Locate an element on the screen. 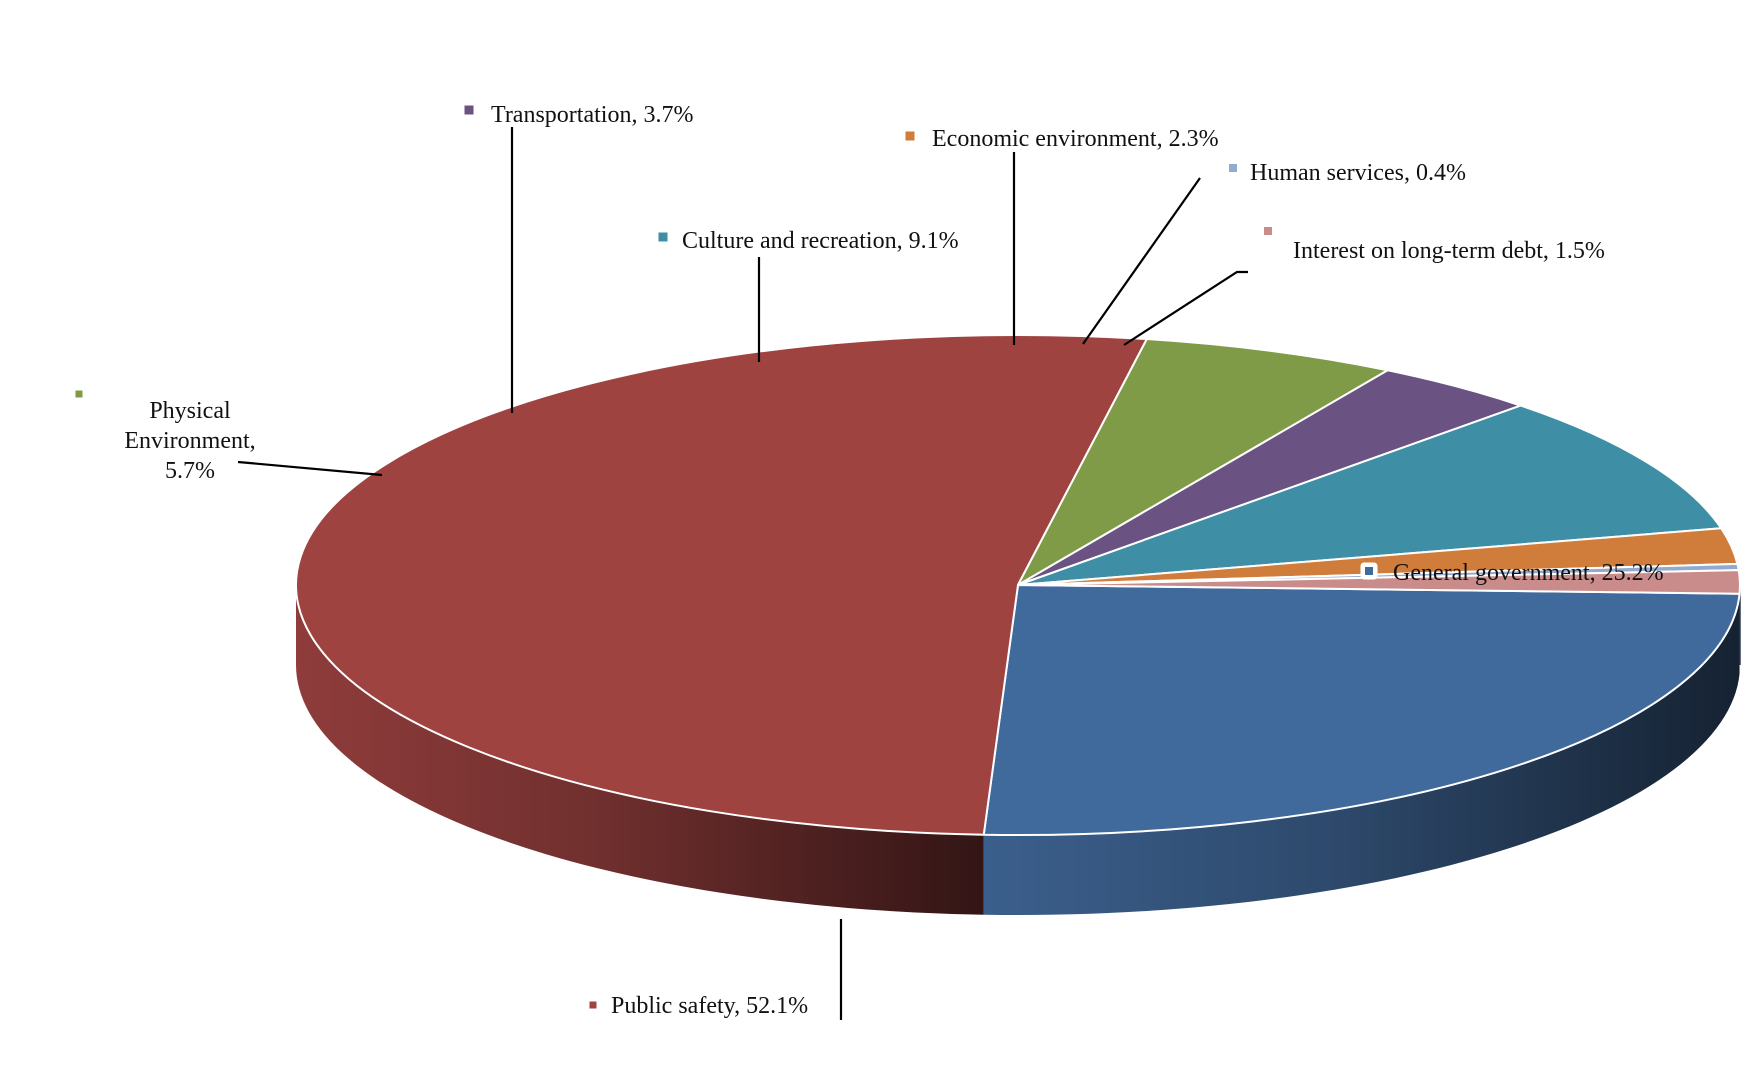 The width and height of the screenshot is (1763, 1077). pie-slice-interest-on-long-term-debt is located at coordinates (1379, 582).